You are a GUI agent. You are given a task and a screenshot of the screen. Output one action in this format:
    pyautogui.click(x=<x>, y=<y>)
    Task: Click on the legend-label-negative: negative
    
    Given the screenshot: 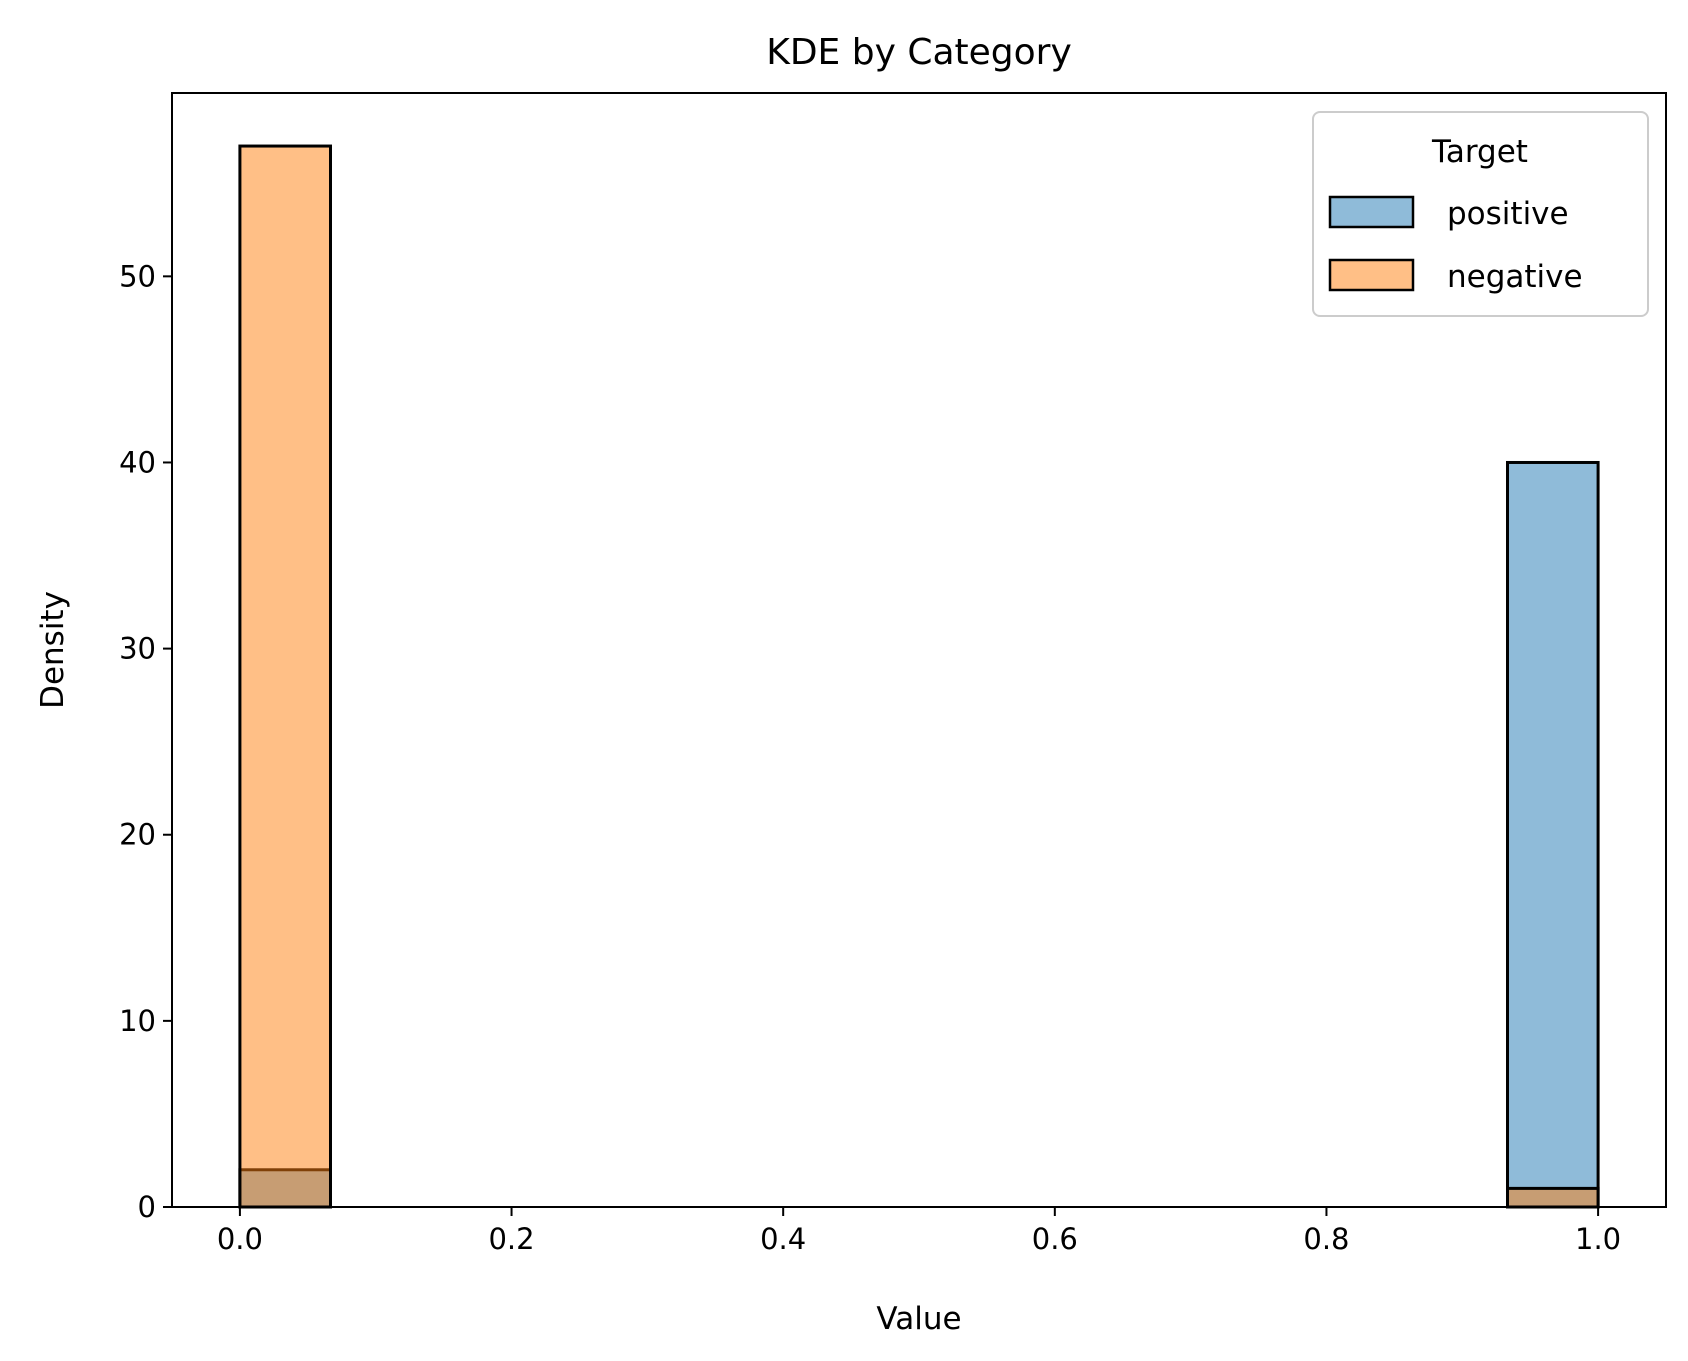 What is the action you would take?
    pyautogui.click(x=1515, y=277)
    